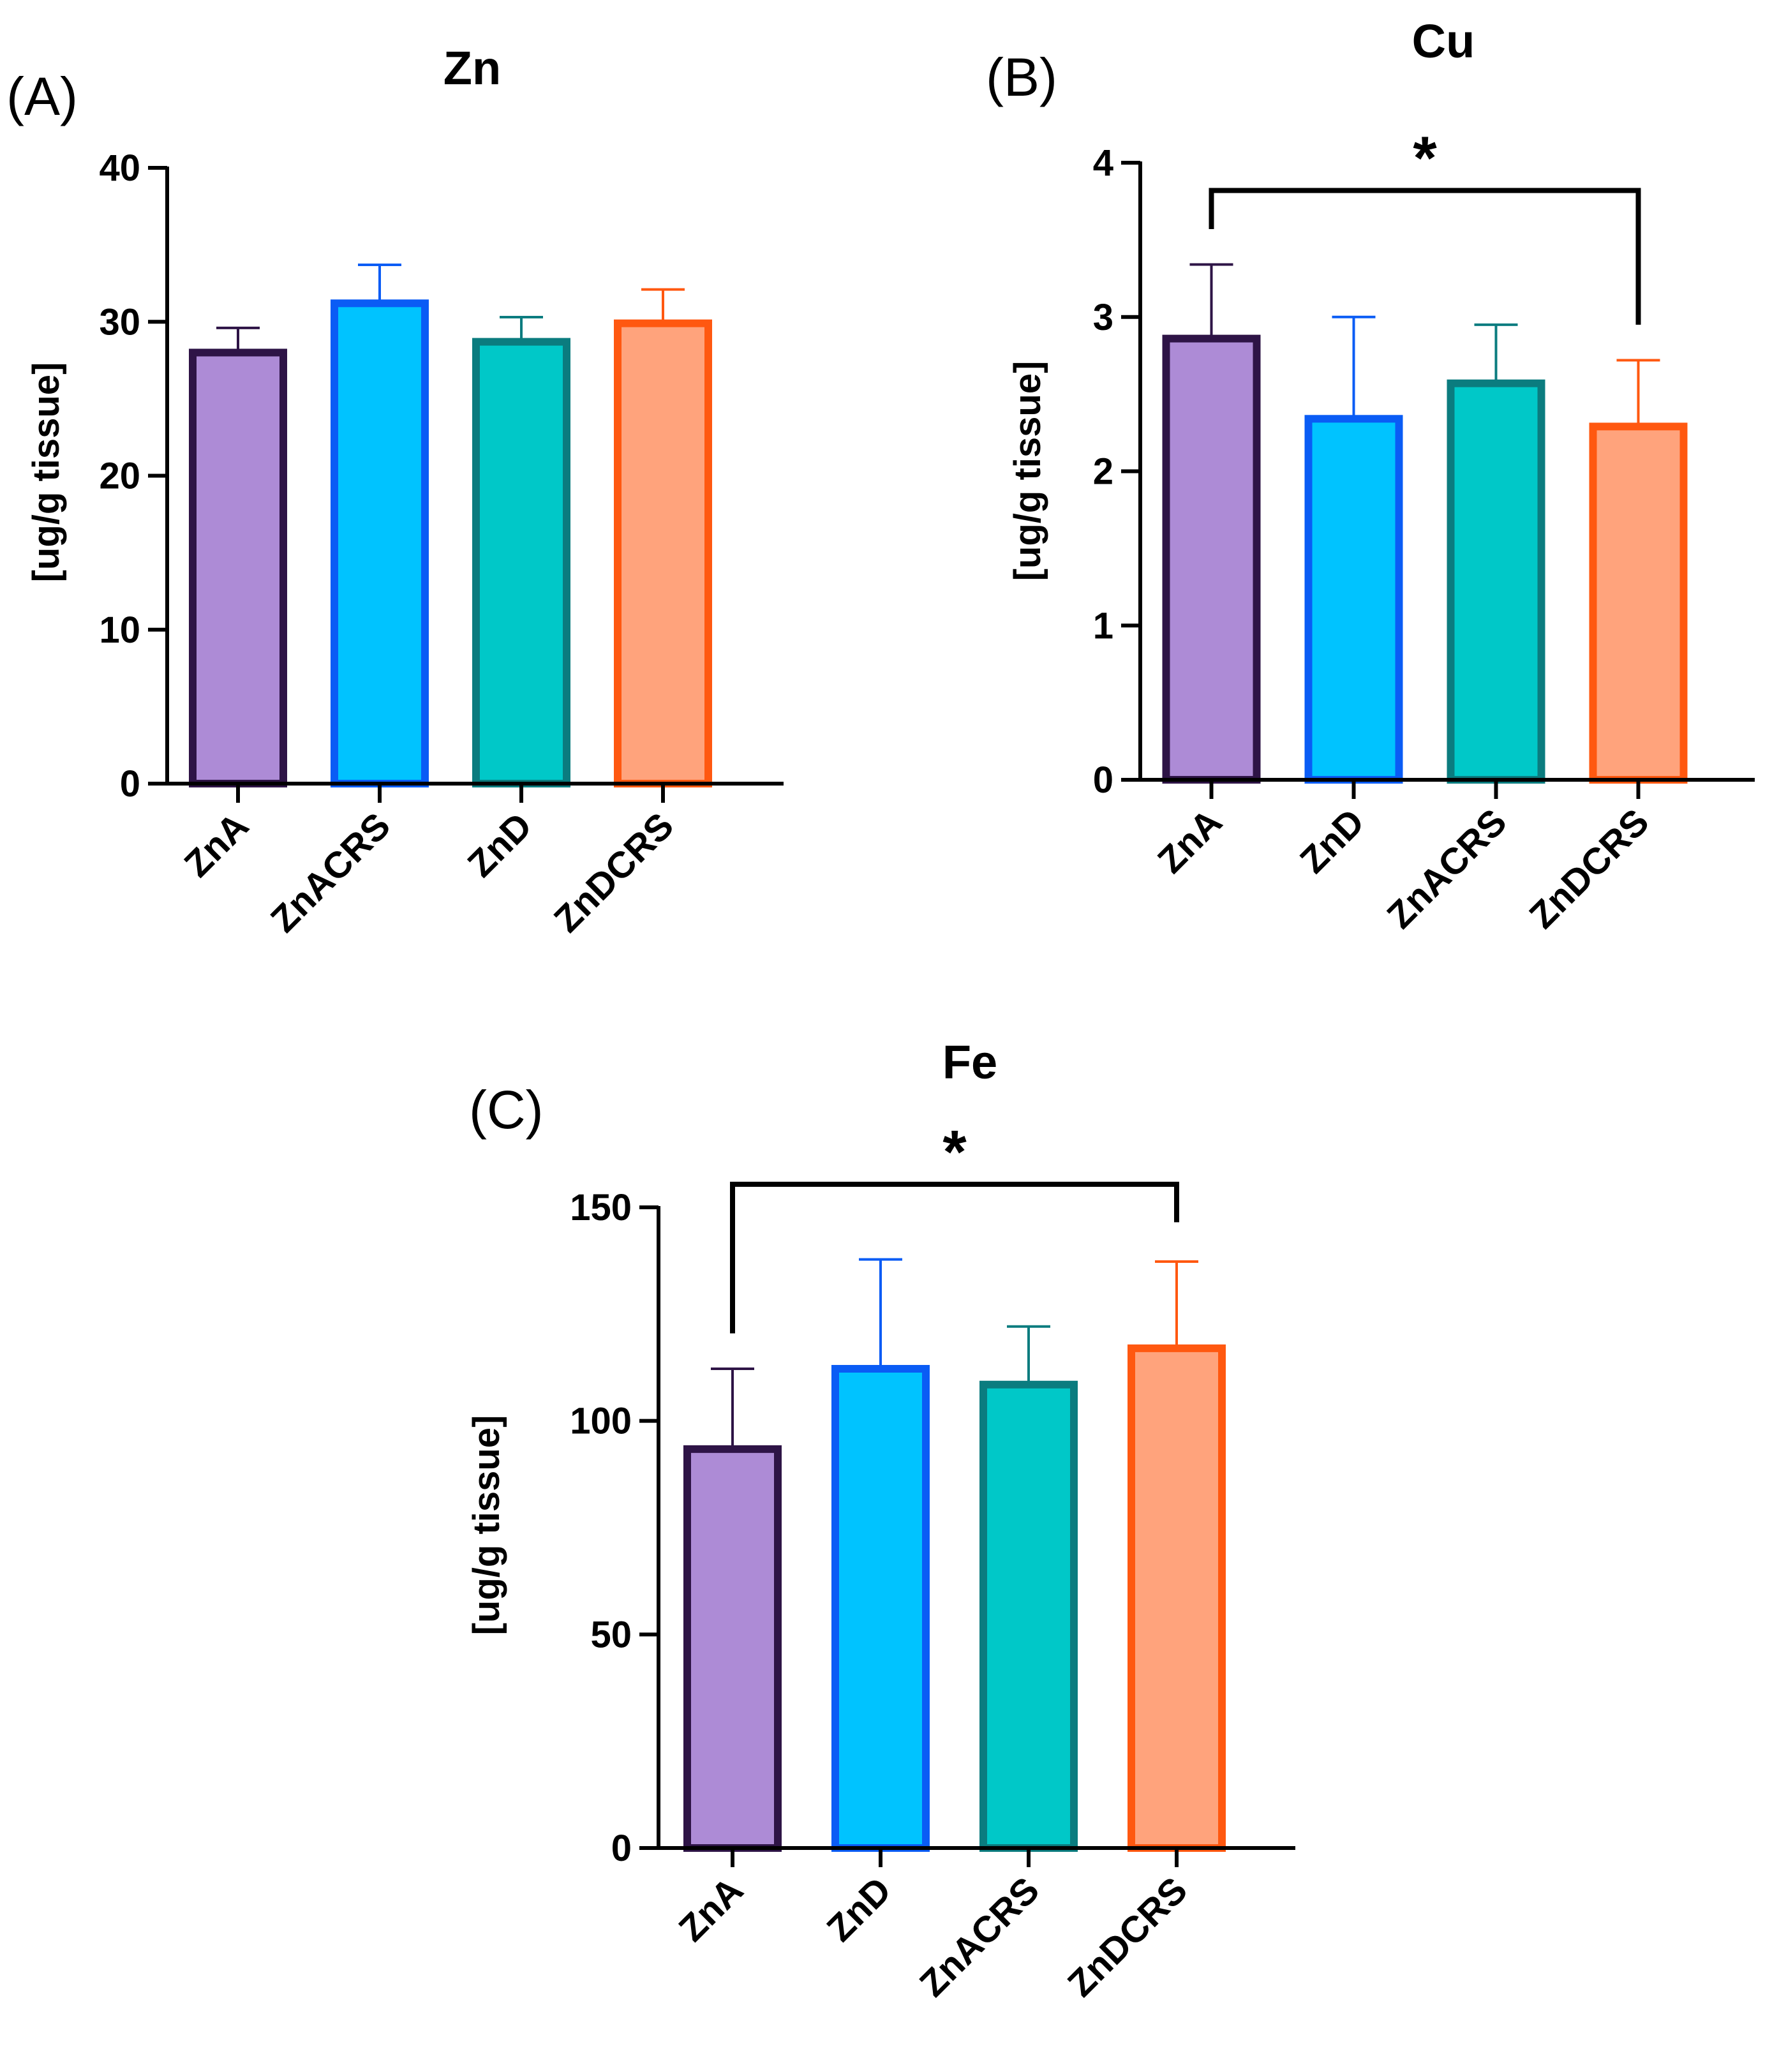 Image resolution: width=1779 pixels, height=2072 pixels. I want to click on y-axis-ticks: 0 50 100 150, so click(614, 1528).